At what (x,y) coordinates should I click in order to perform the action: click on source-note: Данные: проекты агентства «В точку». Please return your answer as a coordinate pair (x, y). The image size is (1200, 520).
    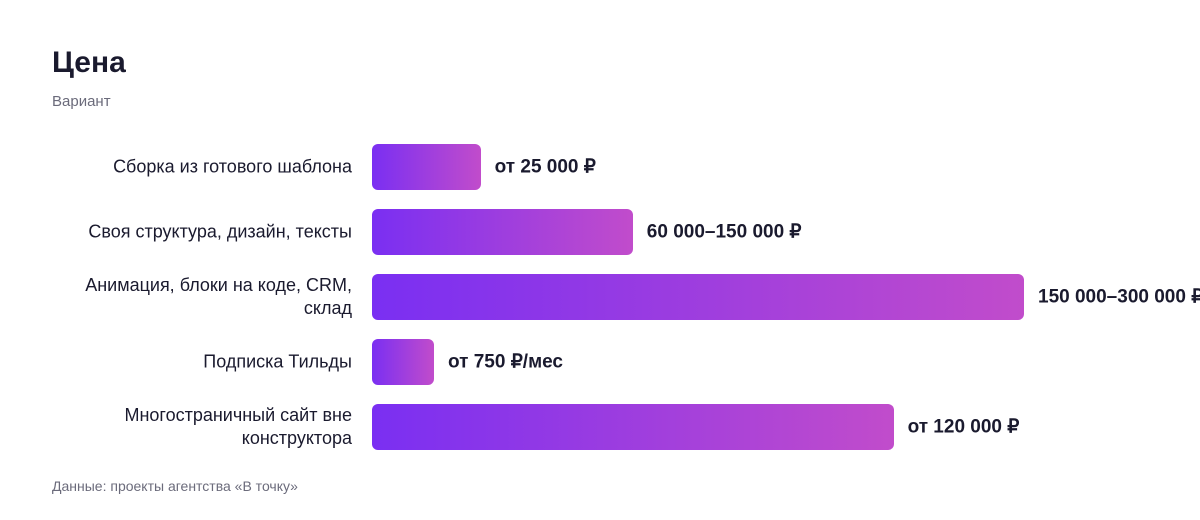
    Looking at the image, I should click on (175, 486).